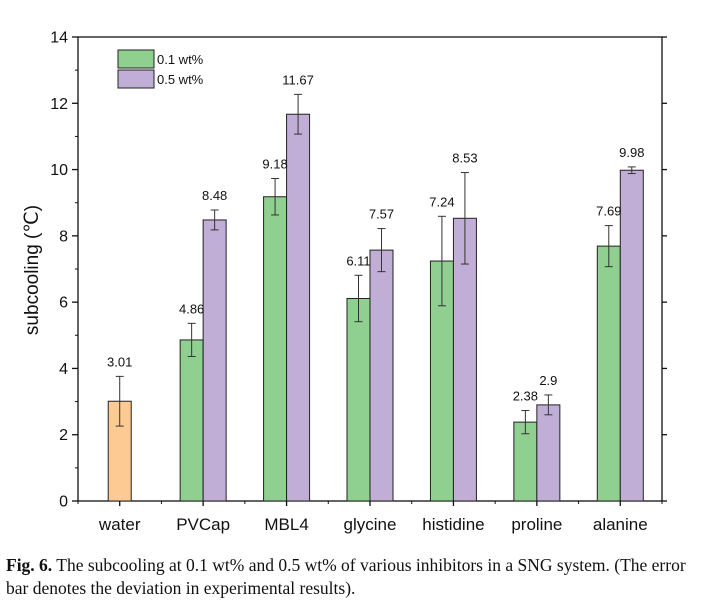 Image resolution: width=702 pixels, height=615 pixels. What do you see at coordinates (298, 79) in the screenshot?
I see `data-label: 11.67` at bounding box center [298, 79].